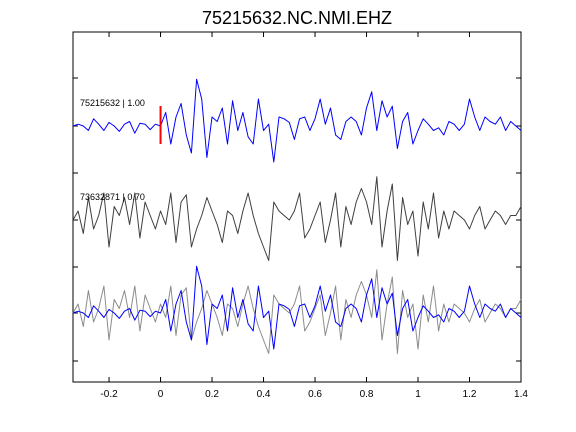 The width and height of the screenshot is (576, 432). I want to click on x-tick-label: 0.6, so click(315, 394).